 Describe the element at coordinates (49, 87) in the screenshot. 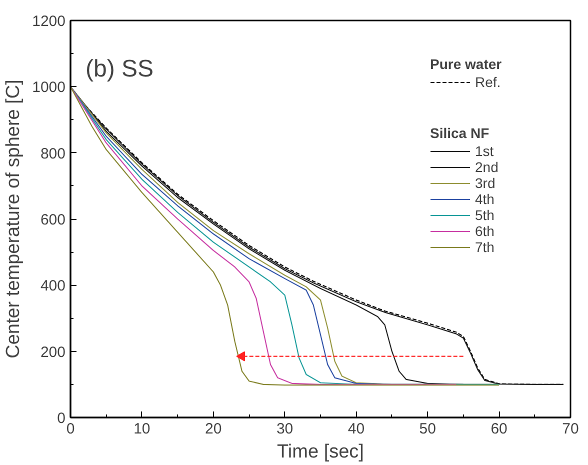

I see `y-tick-label: 1000` at that location.